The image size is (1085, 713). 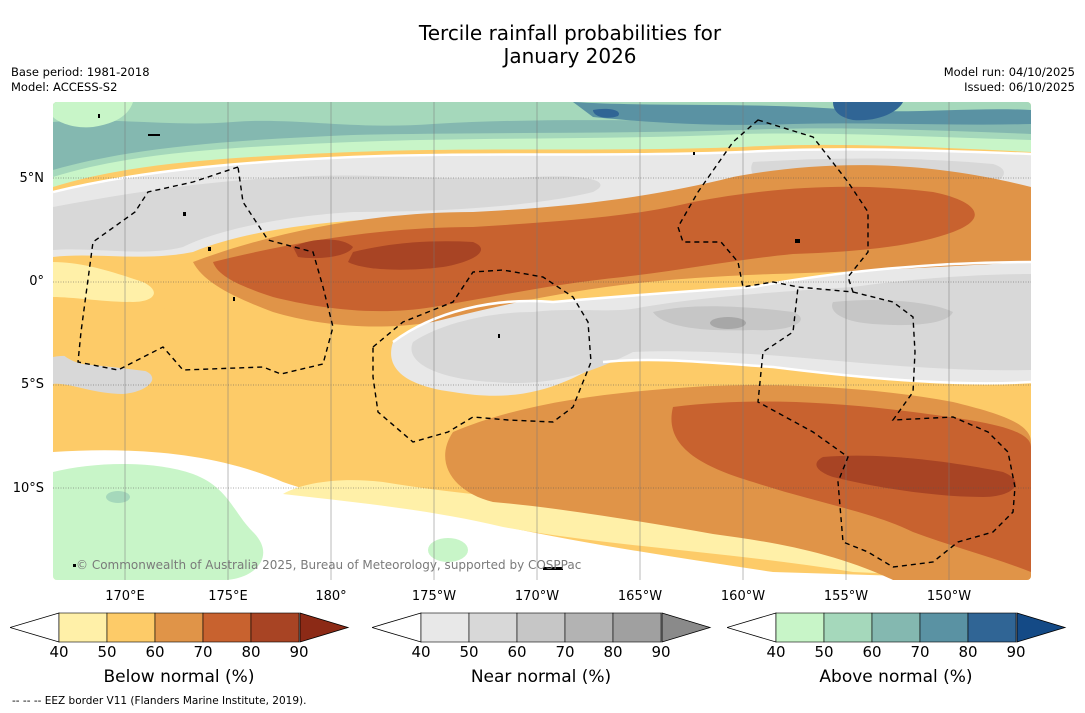 What do you see at coordinates (207, 347) in the screenshot?
I see `below-60-west-lobe` at bounding box center [207, 347].